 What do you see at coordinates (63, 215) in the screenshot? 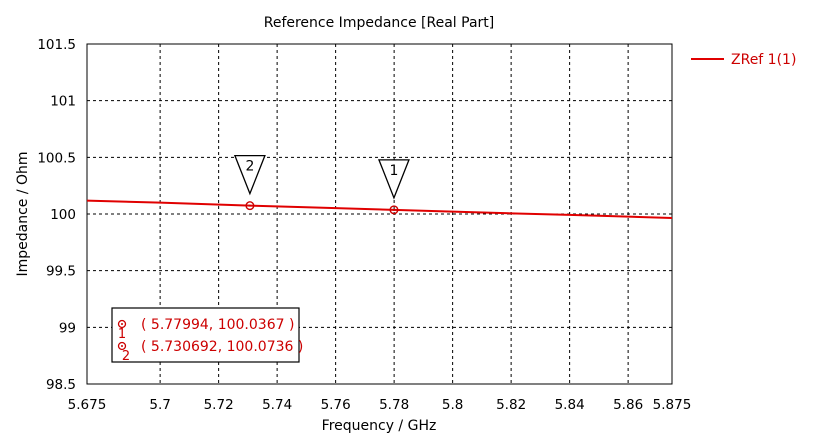
I see `y-tick-label: 100` at bounding box center [63, 215].